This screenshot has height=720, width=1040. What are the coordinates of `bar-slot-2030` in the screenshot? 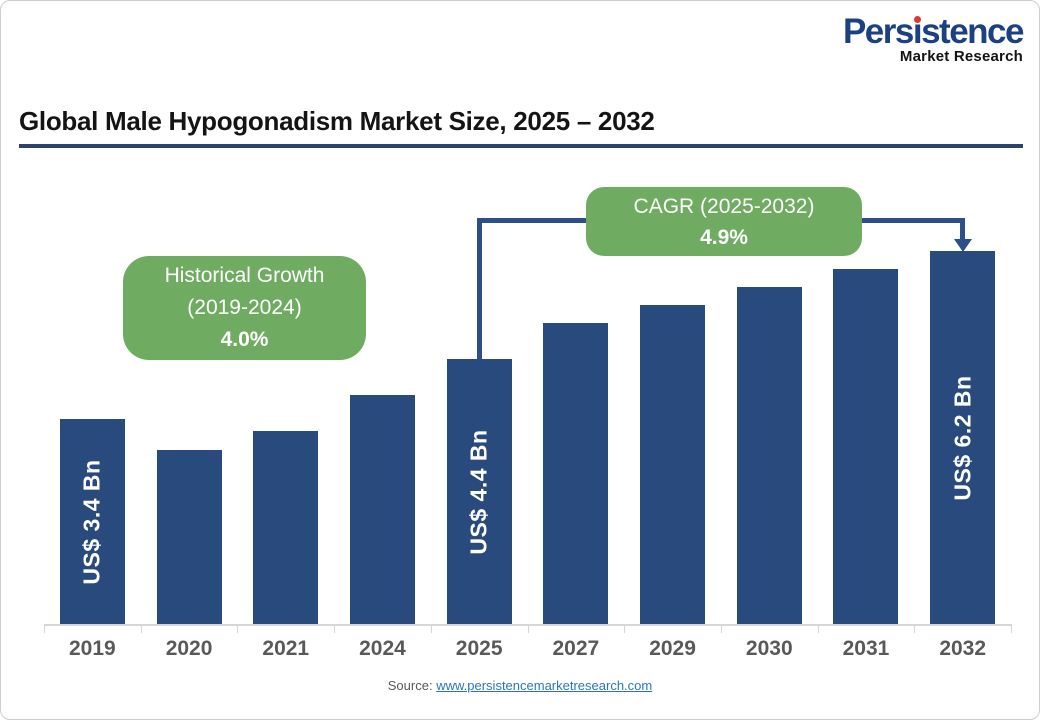 It's located at (769, 312).